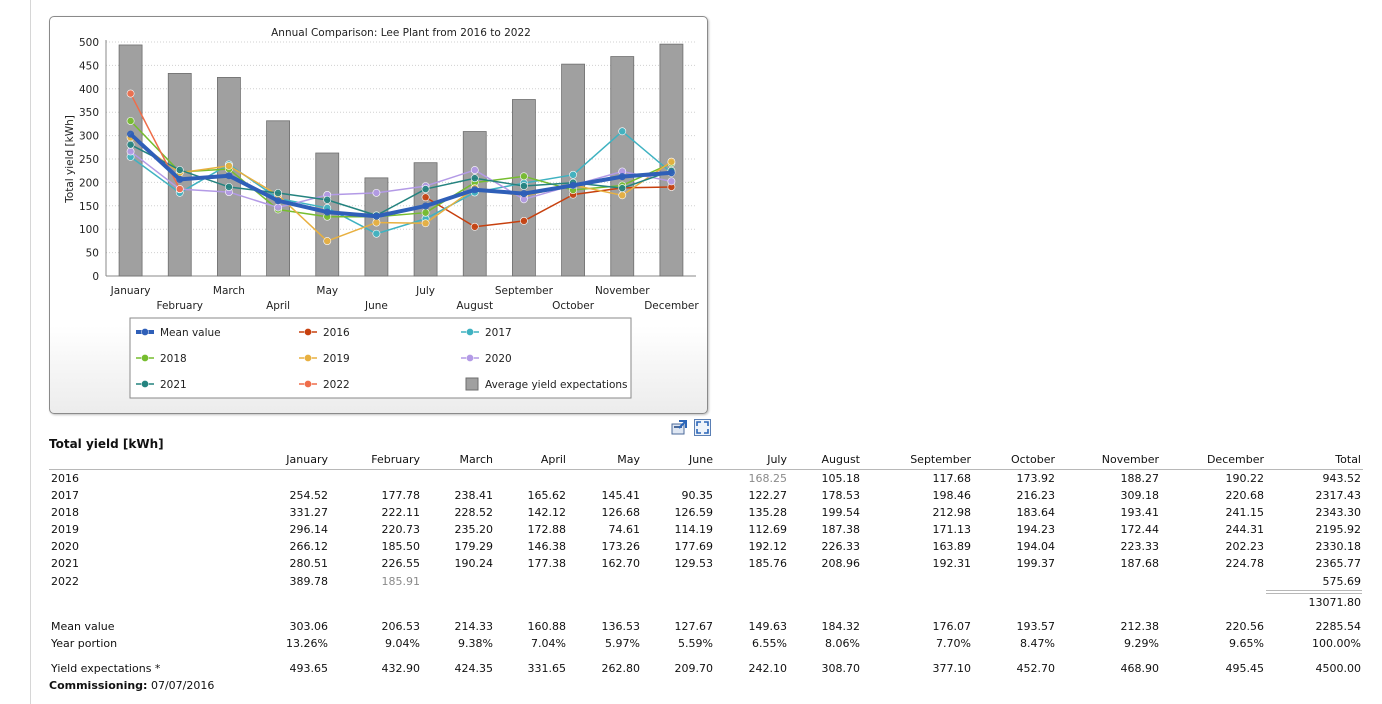 The image size is (1382, 704). What do you see at coordinates (474, 529) in the screenshot?
I see `table-cell: 235.20` at bounding box center [474, 529].